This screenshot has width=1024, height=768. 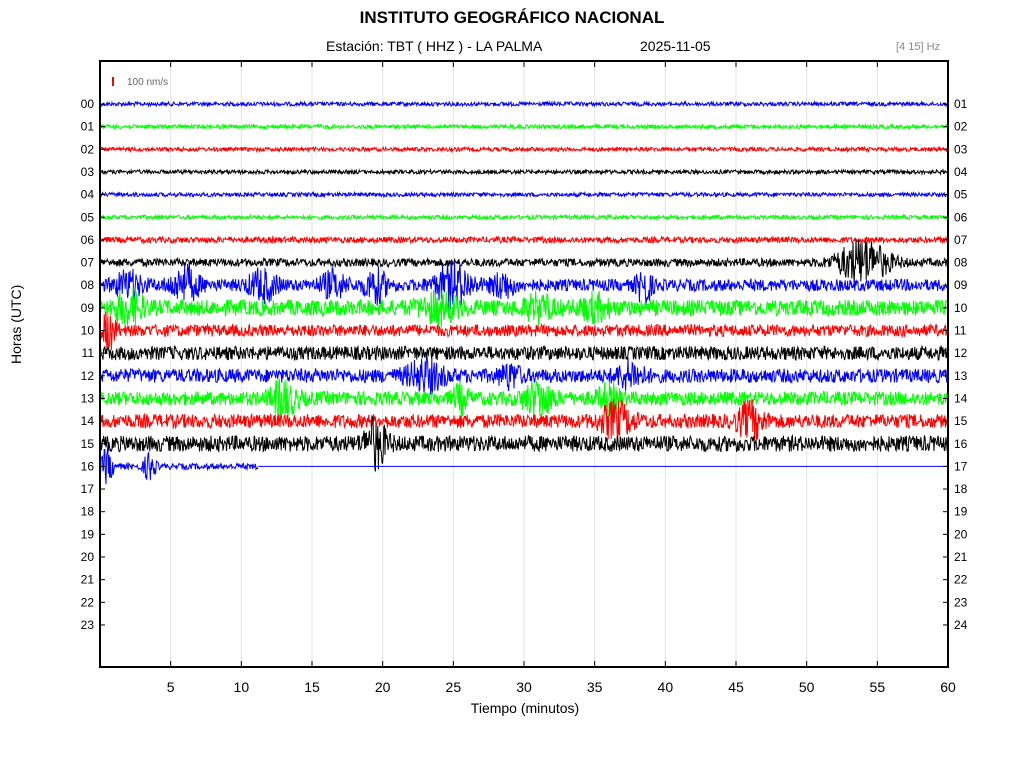 What do you see at coordinates (961, 263) in the screenshot?
I see `y-tick-label-right: 08` at bounding box center [961, 263].